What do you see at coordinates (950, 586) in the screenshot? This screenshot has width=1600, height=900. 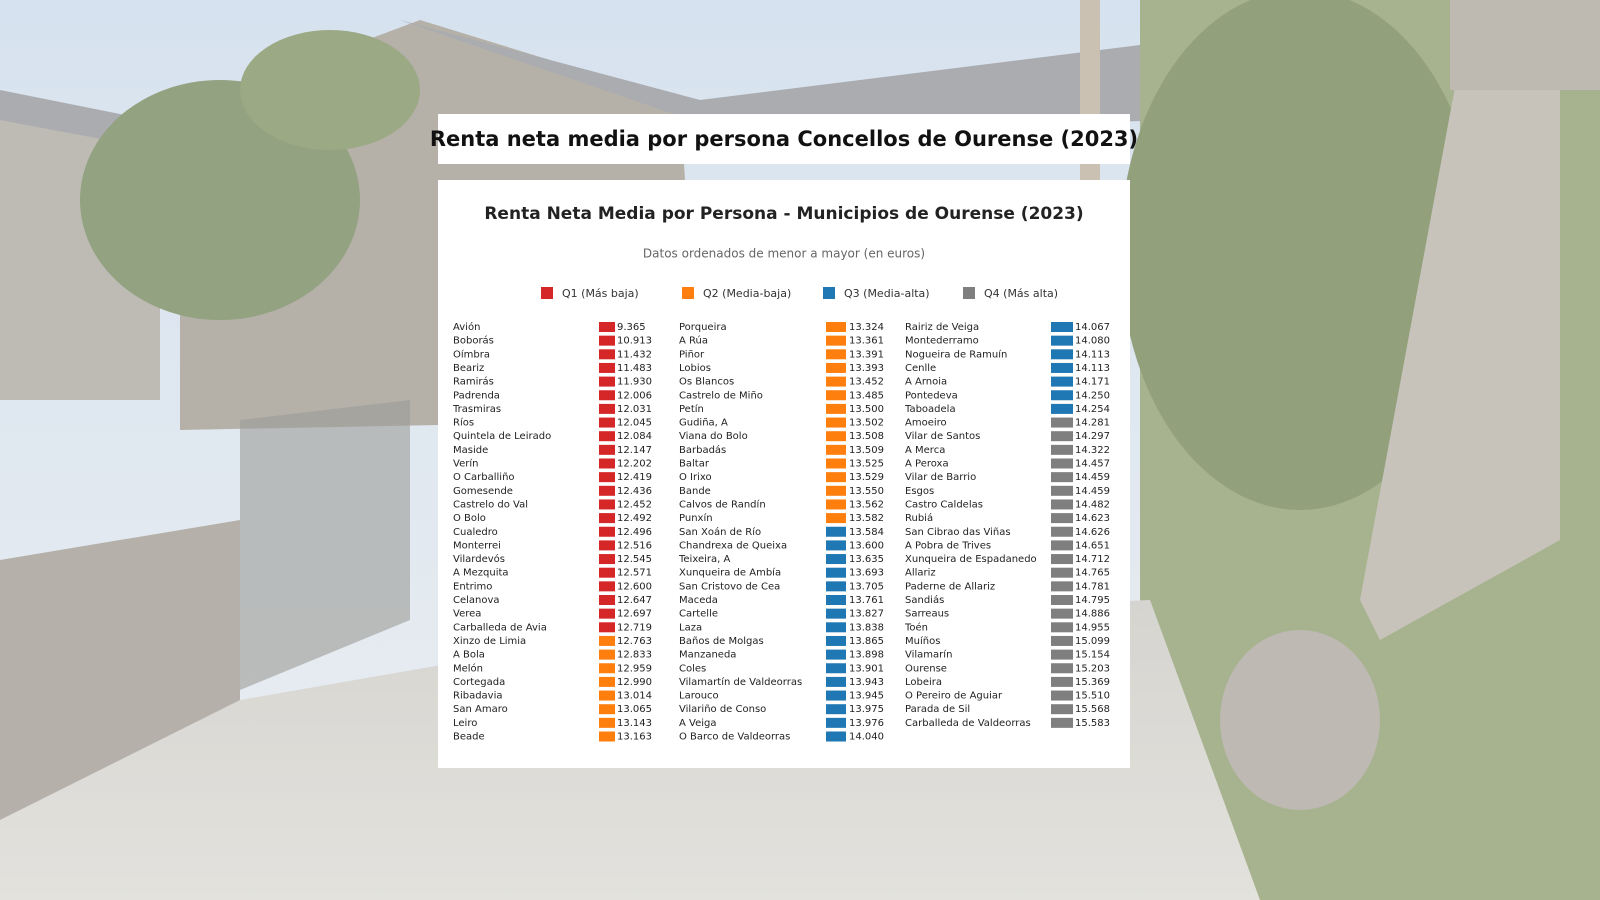 I see `municipality-name: Paderne de Allariz` at bounding box center [950, 586].